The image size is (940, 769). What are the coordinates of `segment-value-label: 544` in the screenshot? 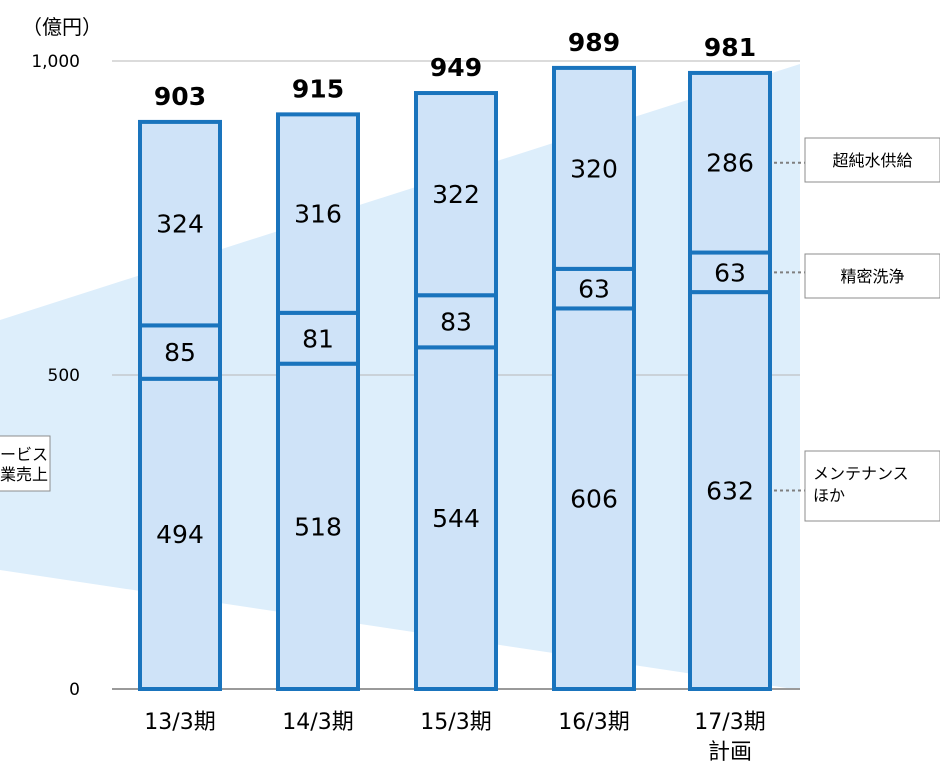 It's located at (456, 518).